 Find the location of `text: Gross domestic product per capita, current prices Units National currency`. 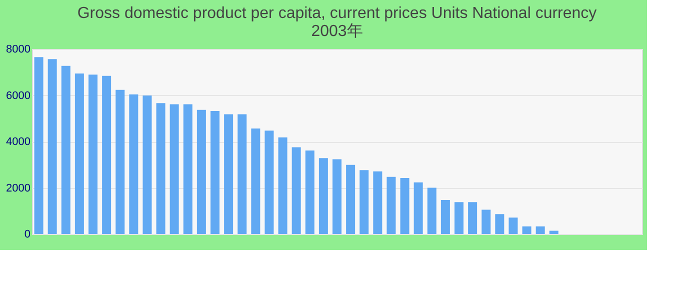

text: Gross domestic product per capita, current prices Units National currency is located at coordinates (337, 13).